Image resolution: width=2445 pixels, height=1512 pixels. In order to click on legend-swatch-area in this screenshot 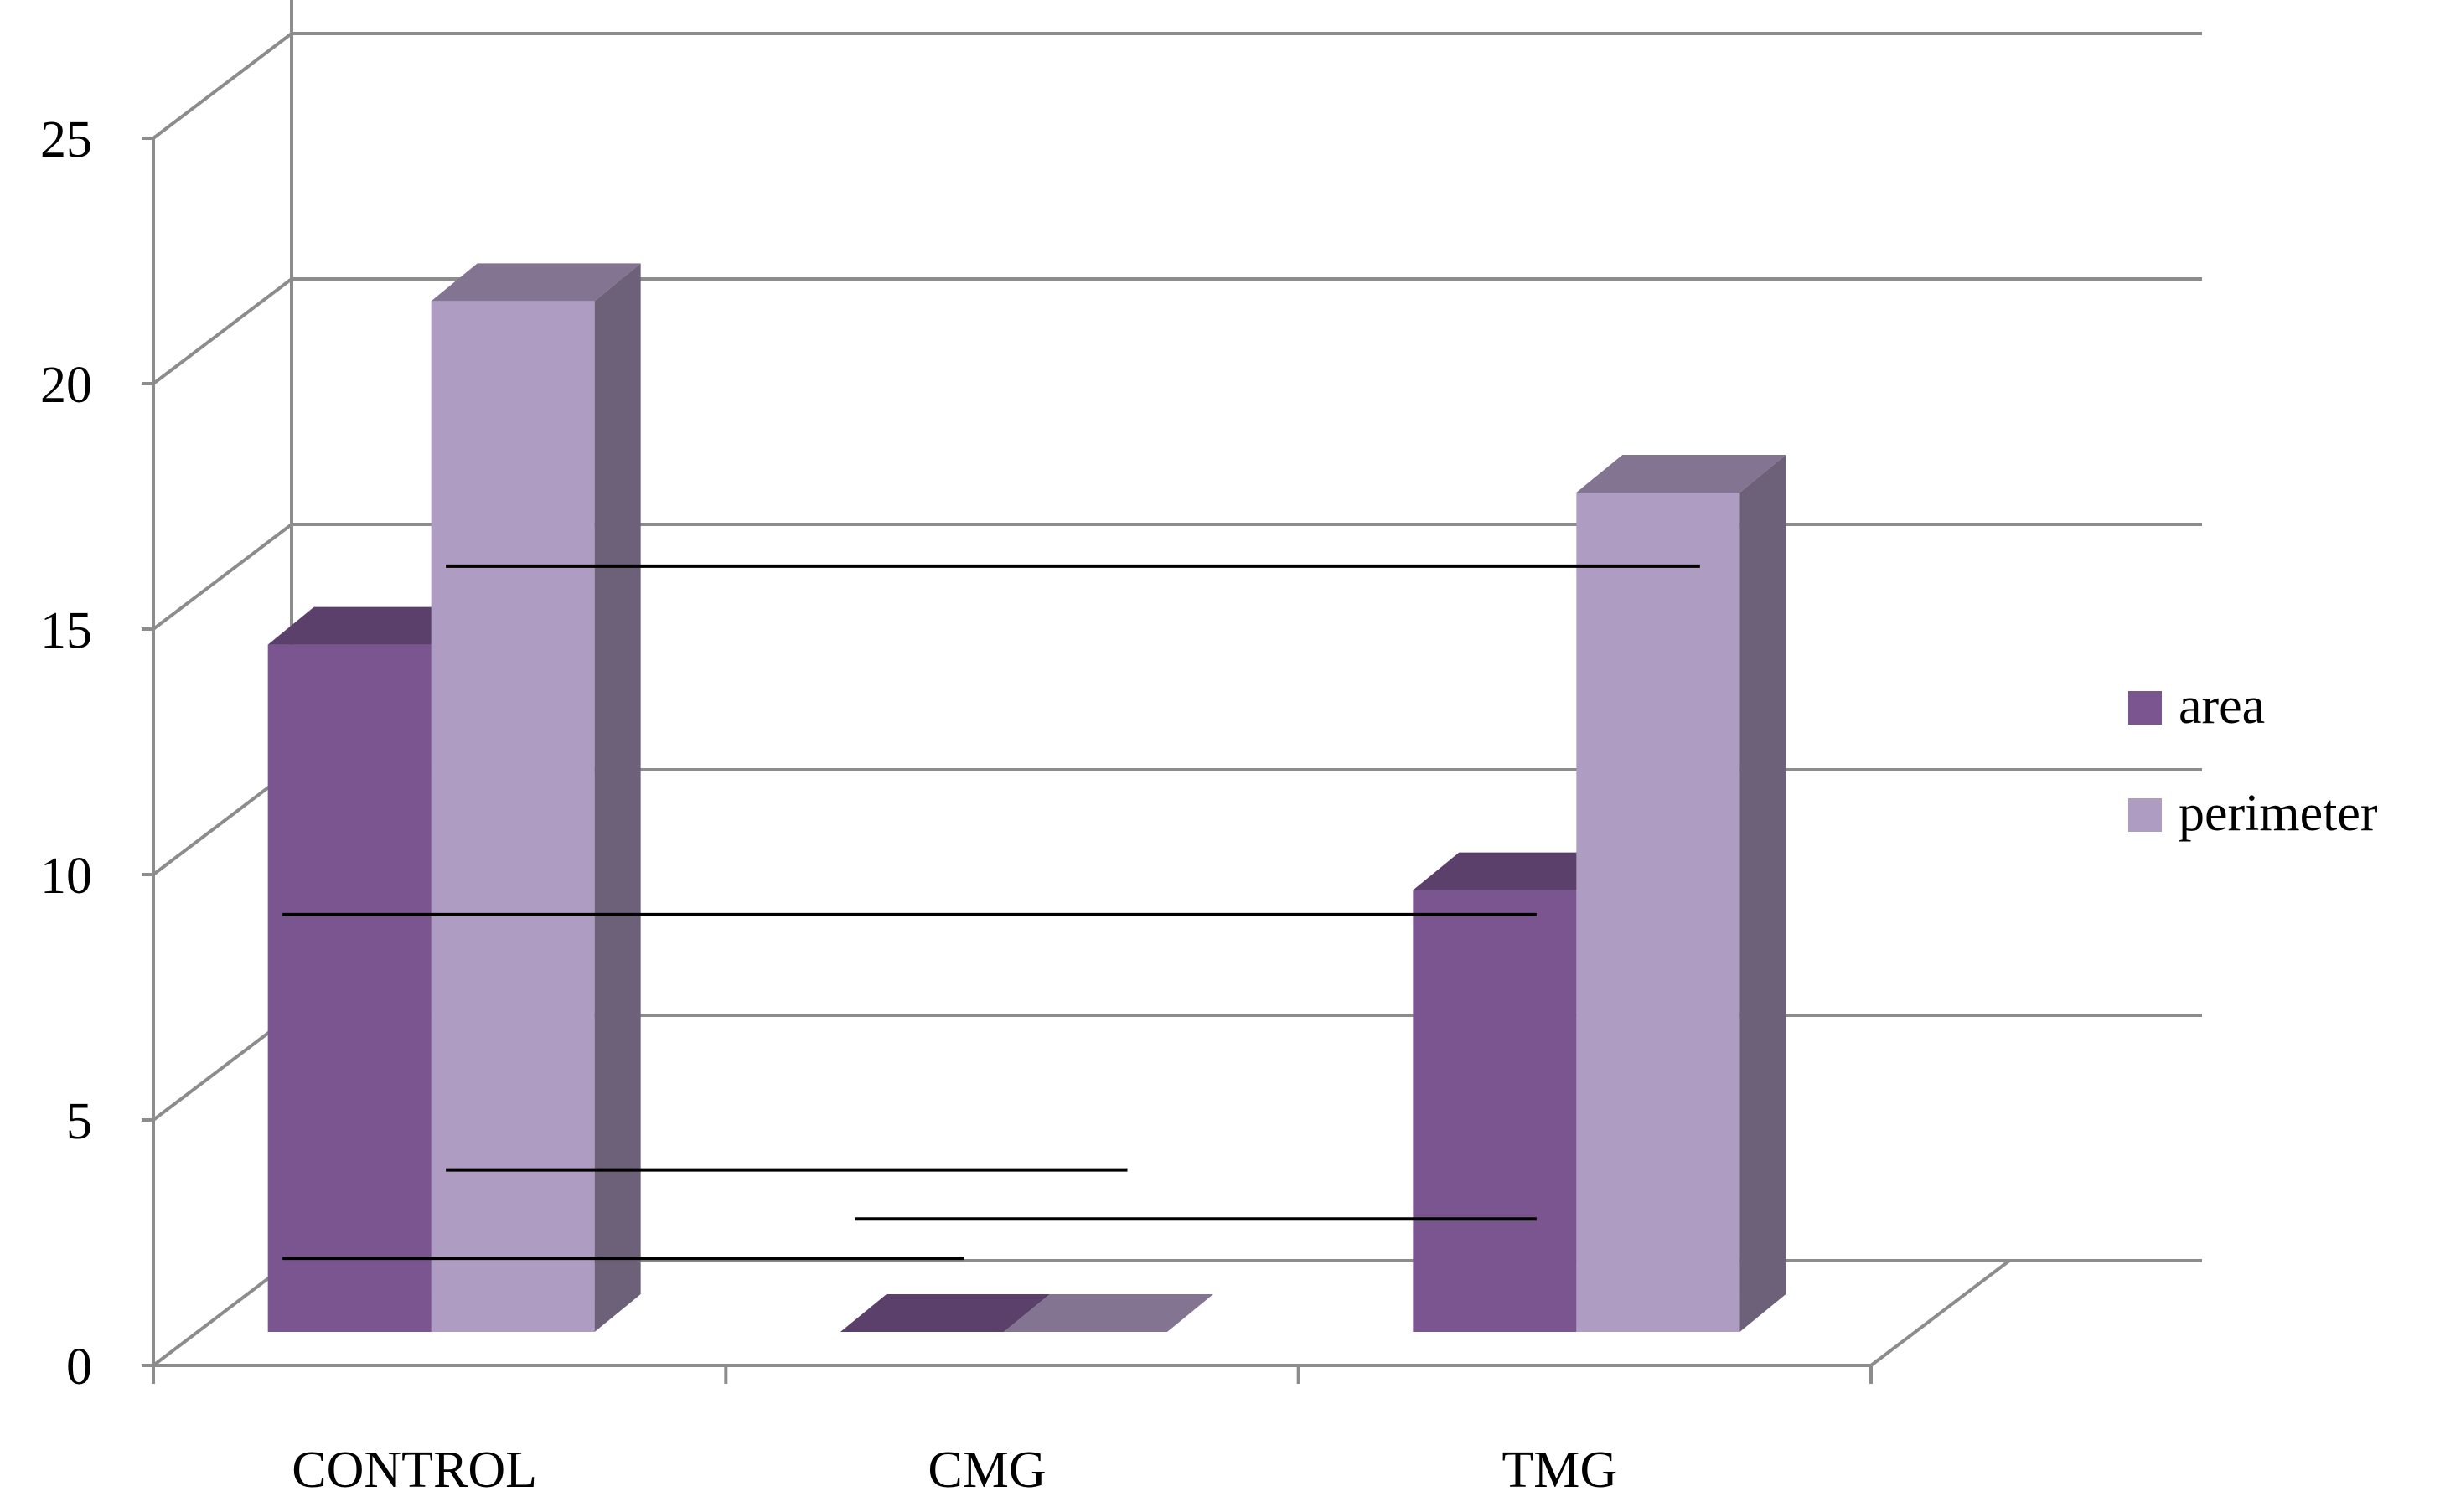, I will do `click(2145, 708)`.